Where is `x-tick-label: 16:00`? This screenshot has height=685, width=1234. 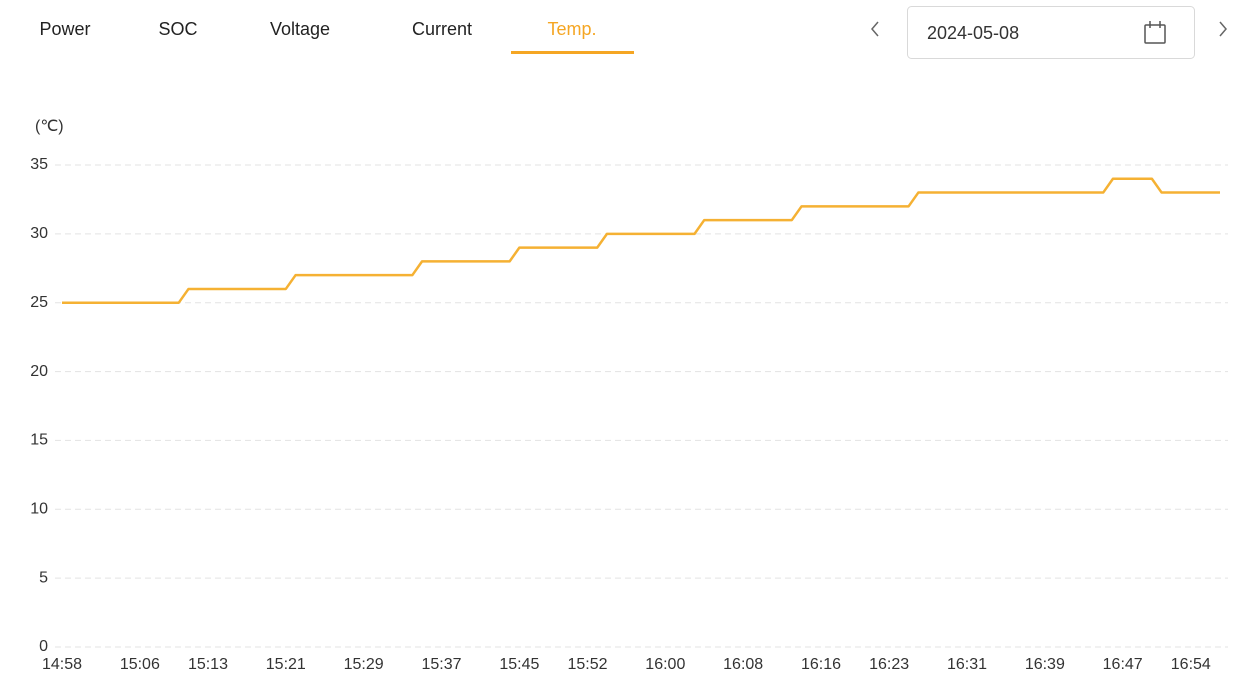
x-tick-label: 16:00 is located at coordinates (665, 664).